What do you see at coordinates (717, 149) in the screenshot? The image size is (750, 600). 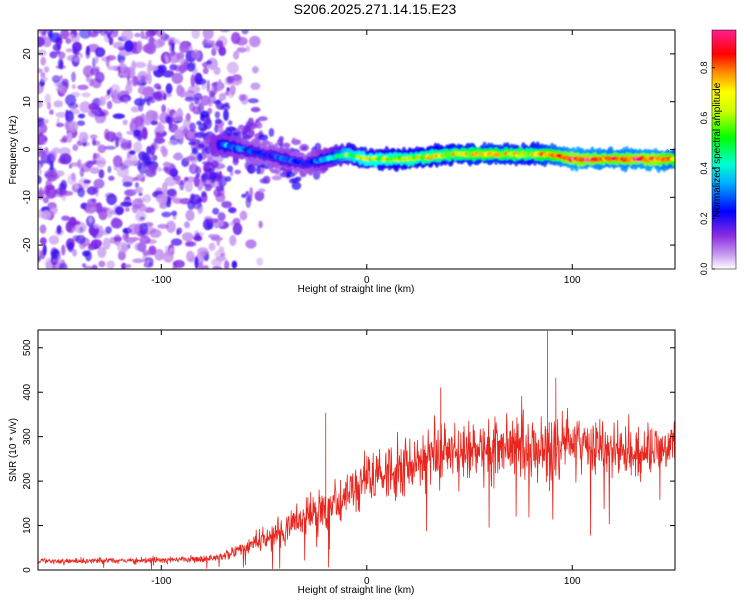 I see `colorbar-label: Normalized spectral amplitude` at bounding box center [717, 149].